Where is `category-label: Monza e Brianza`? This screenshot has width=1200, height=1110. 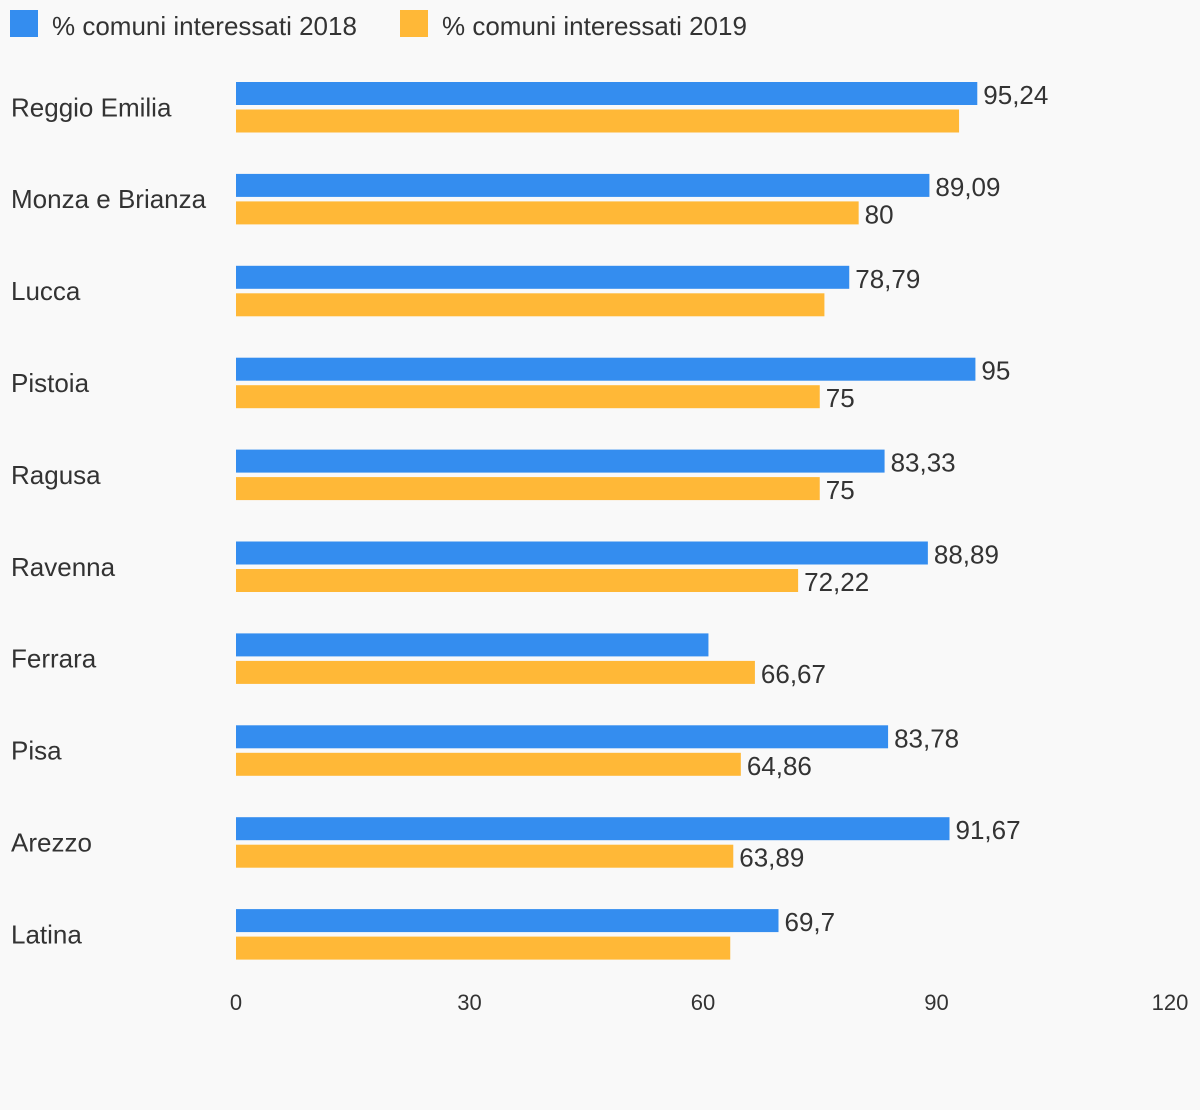 category-label: Monza e Brianza is located at coordinates (109, 199).